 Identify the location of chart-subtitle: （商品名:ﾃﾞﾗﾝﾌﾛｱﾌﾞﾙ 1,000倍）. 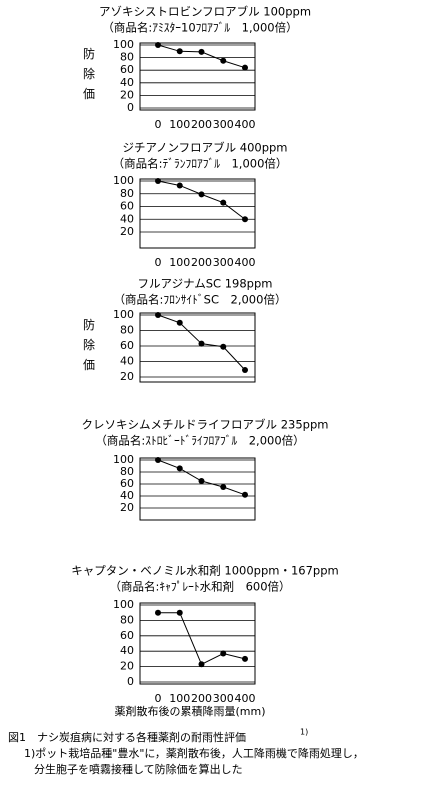
(200, 164).